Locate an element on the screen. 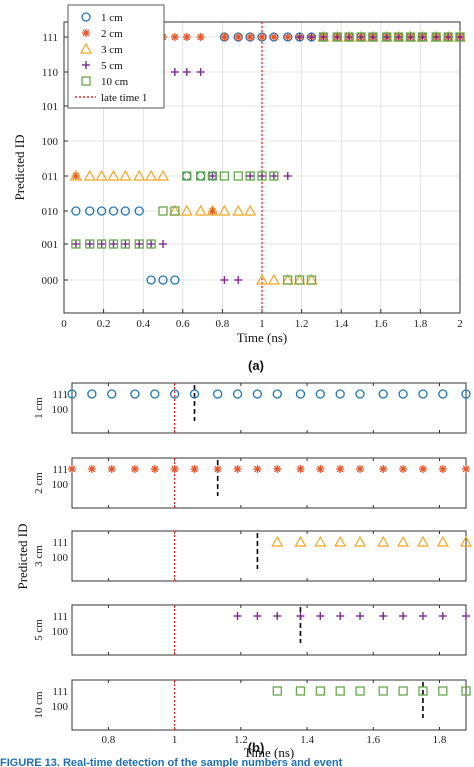 This screenshot has width=474, height=767. panel-label-b-3: 5 cm is located at coordinates (39, 630).